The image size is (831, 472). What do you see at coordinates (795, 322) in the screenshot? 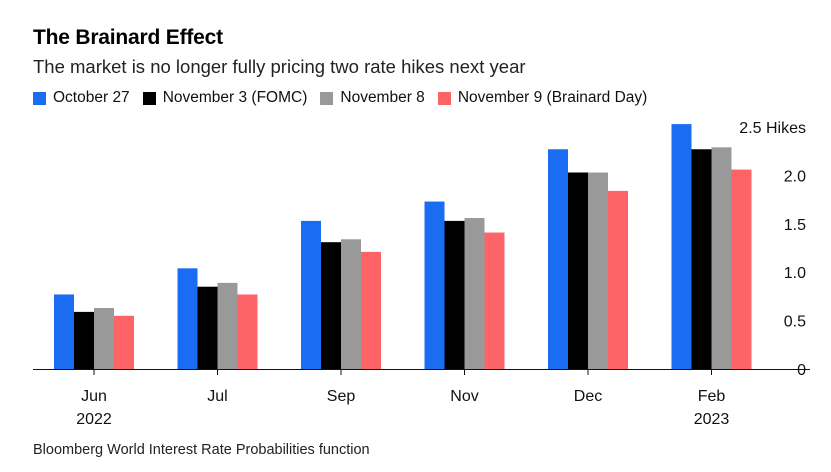
I see `y-tick-label: 0.5` at bounding box center [795, 322].